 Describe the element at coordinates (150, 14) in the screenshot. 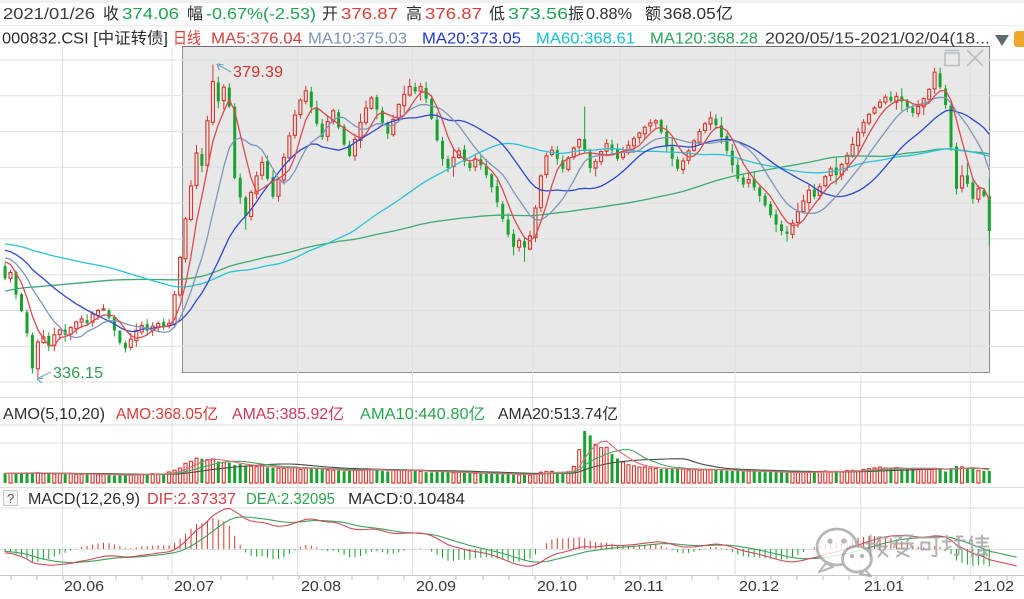

I see `svg-text: 374.06` at that location.